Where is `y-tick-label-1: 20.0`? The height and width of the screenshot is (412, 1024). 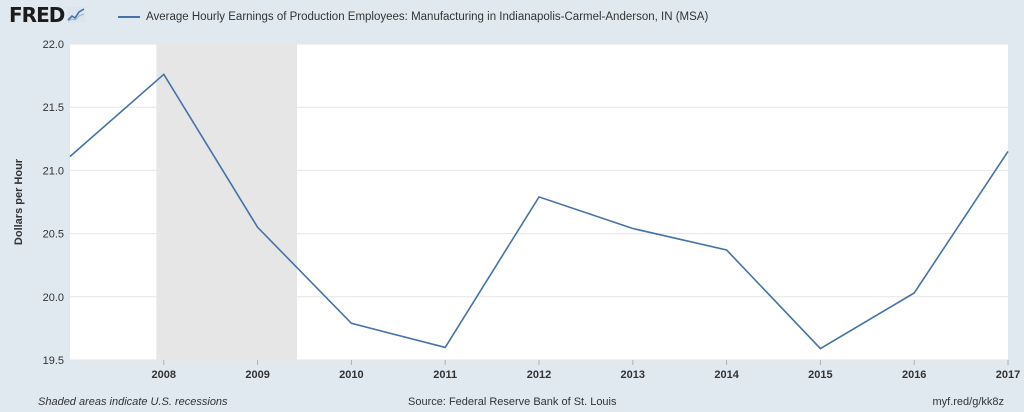
y-tick-label-1: 20.0 is located at coordinates (53, 298).